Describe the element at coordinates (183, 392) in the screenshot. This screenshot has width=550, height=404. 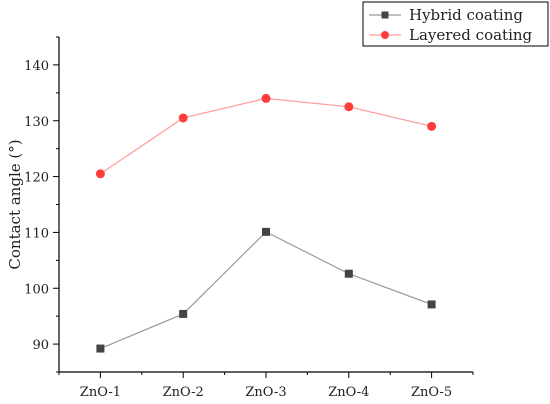
I see `x-tick-label: ZnO-2` at that location.